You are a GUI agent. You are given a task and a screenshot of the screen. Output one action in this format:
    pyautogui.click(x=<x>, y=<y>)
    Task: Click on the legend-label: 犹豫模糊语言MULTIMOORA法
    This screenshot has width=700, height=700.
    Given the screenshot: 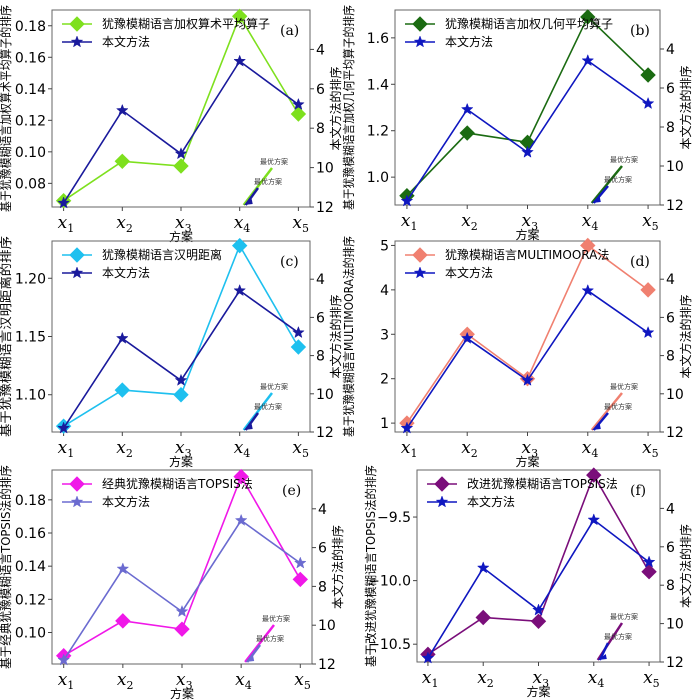 What is the action you would take?
    pyautogui.click(x=527, y=254)
    